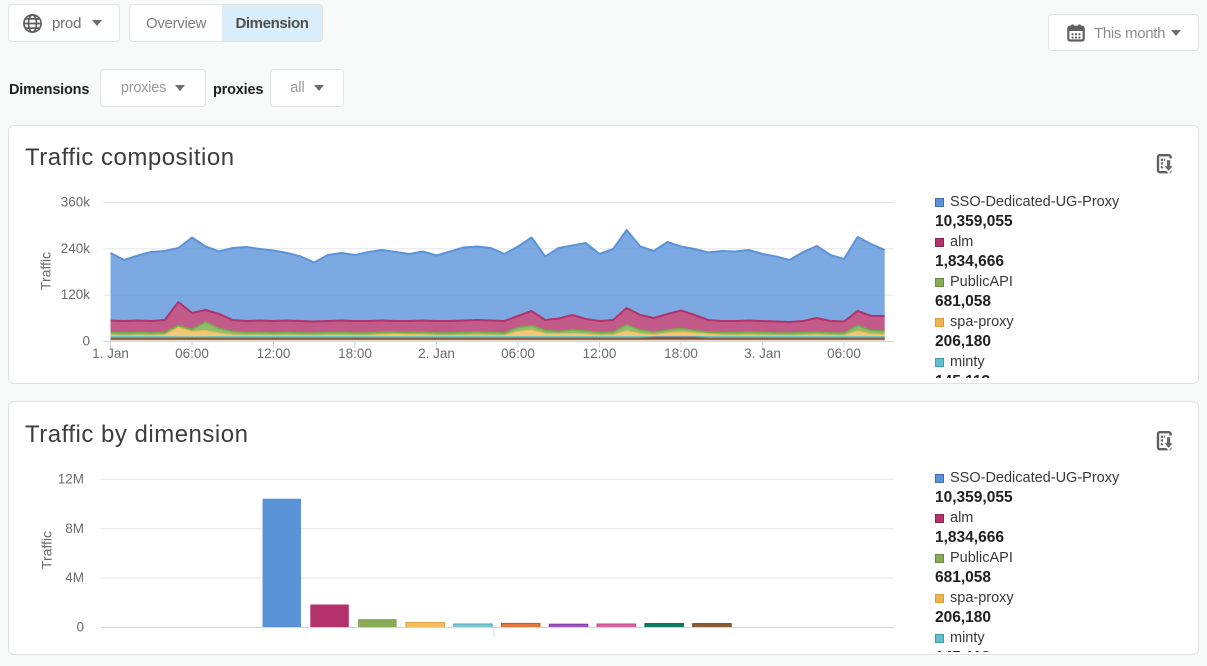 Image resolution: width=1207 pixels, height=666 pixels. I want to click on svg-text: 4M, so click(74, 577).